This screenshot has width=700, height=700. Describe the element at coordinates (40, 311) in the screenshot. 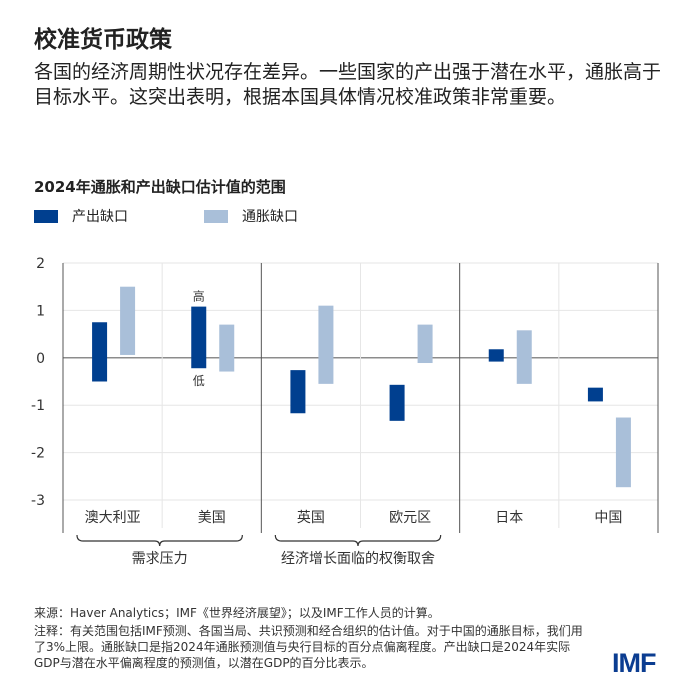

I see `y-tick-label: 1` at that location.